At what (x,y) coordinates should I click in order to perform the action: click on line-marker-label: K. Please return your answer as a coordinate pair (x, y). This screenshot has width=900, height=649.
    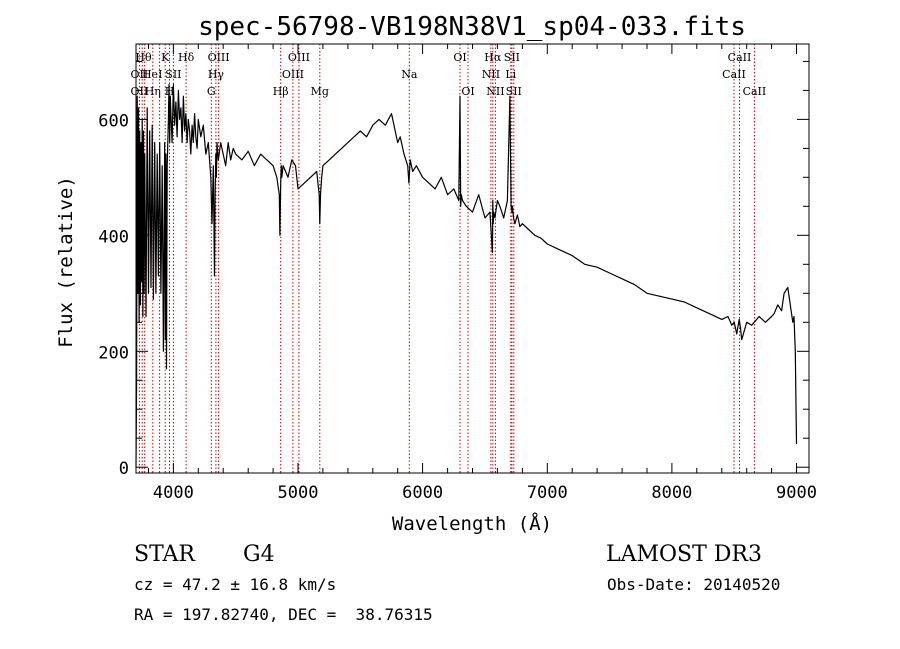
    Looking at the image, I should click on (165, 57).